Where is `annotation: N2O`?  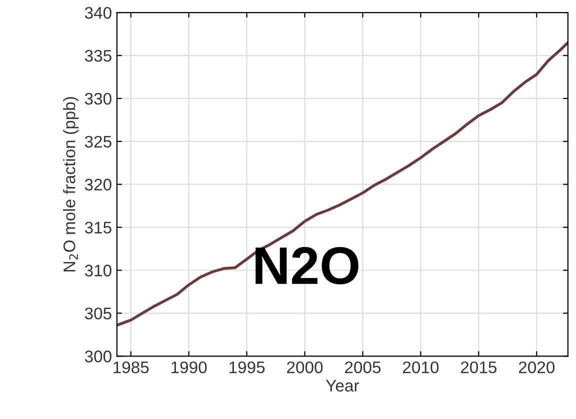
annotation: N2O is located at coordinates (307, 265).